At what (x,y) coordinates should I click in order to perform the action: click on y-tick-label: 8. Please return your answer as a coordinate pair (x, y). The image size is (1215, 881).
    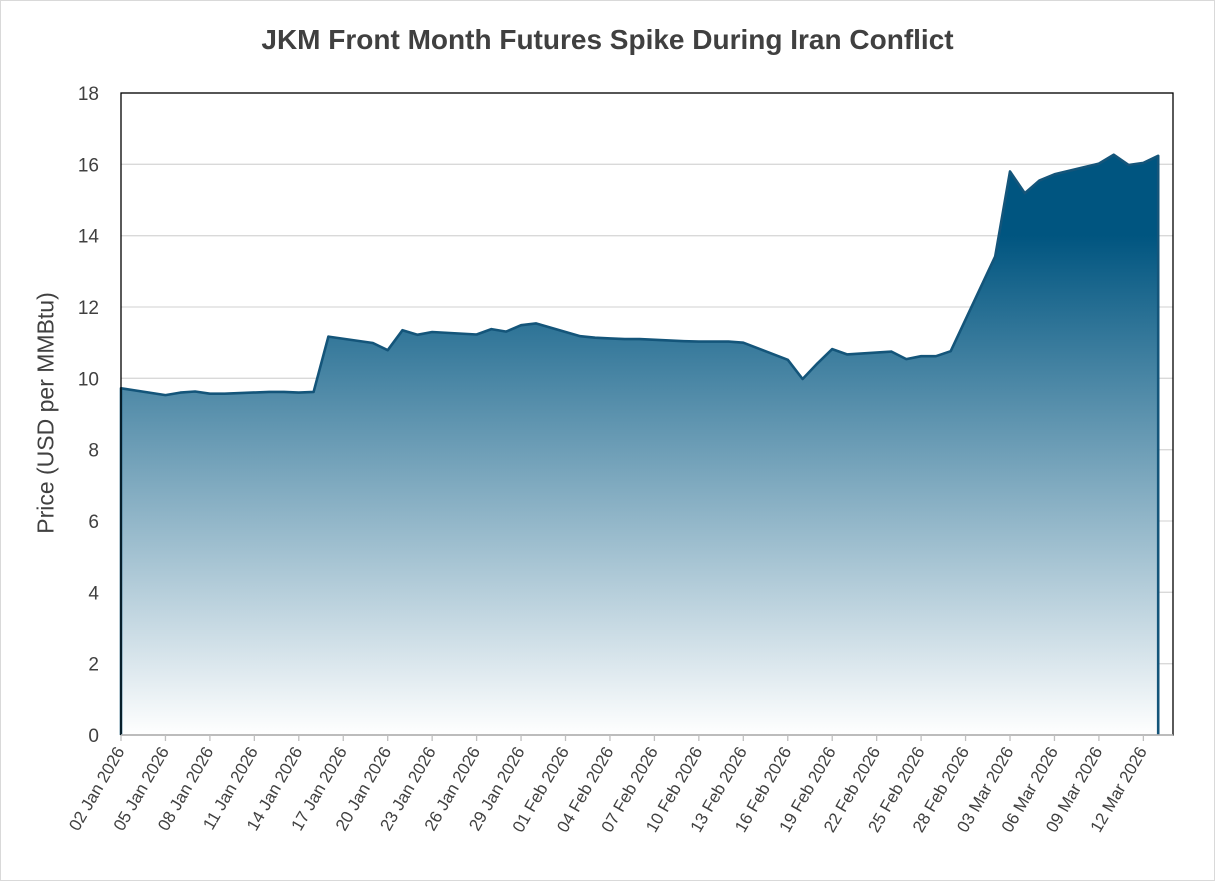
    Looking at the image, I should click on (93, 451).